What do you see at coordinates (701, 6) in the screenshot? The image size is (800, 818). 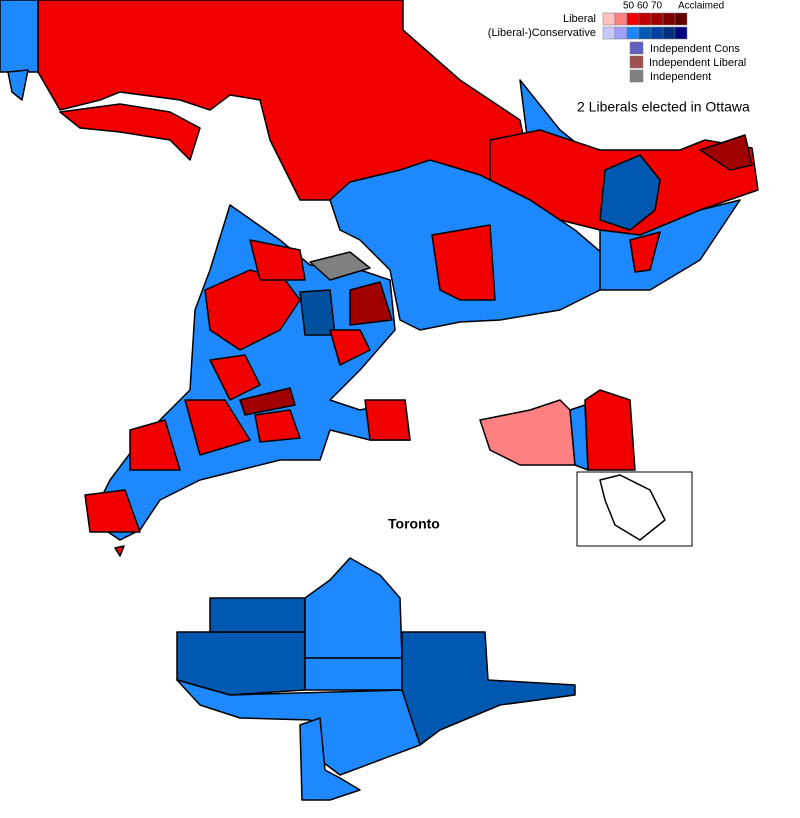 I see `legend-acclaimed: Acclaimed` at bounding box center [701, 6].